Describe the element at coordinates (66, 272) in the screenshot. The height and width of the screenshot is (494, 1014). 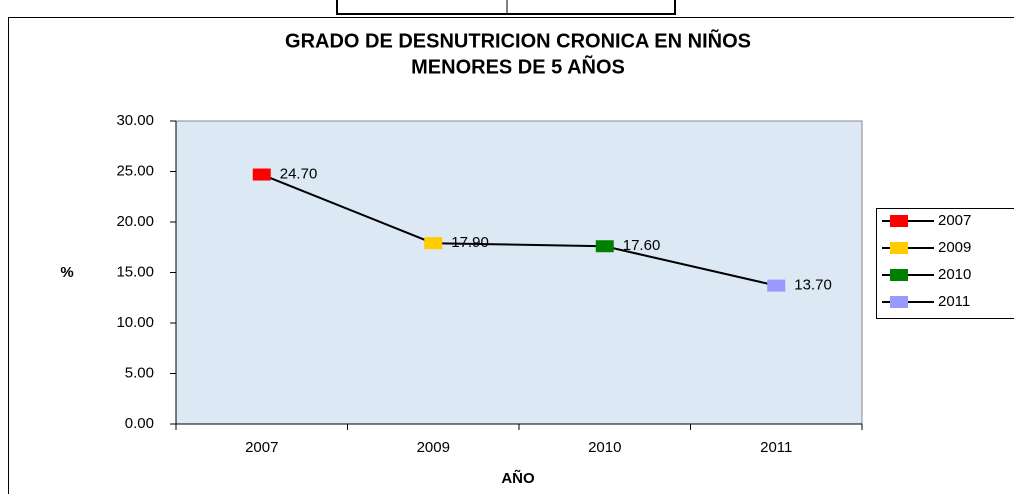
I see `y-axis-title: %` at that location.